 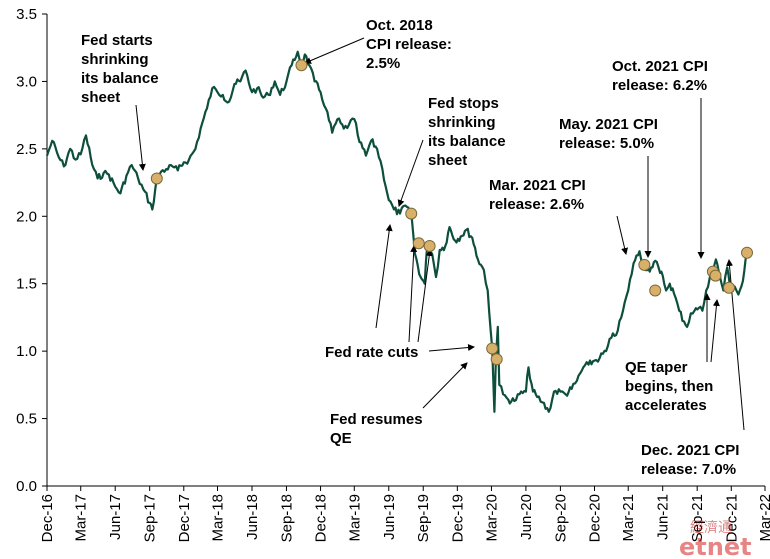 What do you see at coordinates (354, 518) in the screenshot?
I see `x-tick-label: Mar-19` at bounding box center [354, 518].